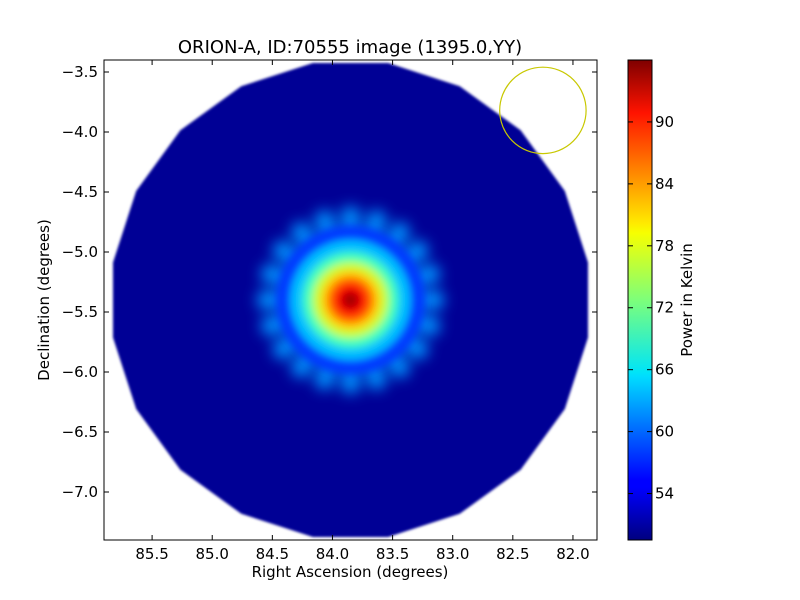  What do you see at coordinates (687, 300) in the screenshot?
I see `colorbar-label: Power in Kelvin` at bounding box center [687, 300].